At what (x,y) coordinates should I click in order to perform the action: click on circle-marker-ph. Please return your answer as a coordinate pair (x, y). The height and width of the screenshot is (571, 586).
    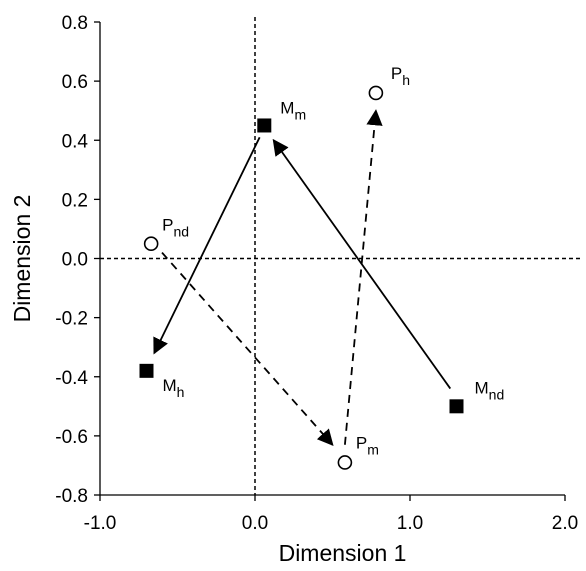
    Looking at the image, I should click on (376, 93).